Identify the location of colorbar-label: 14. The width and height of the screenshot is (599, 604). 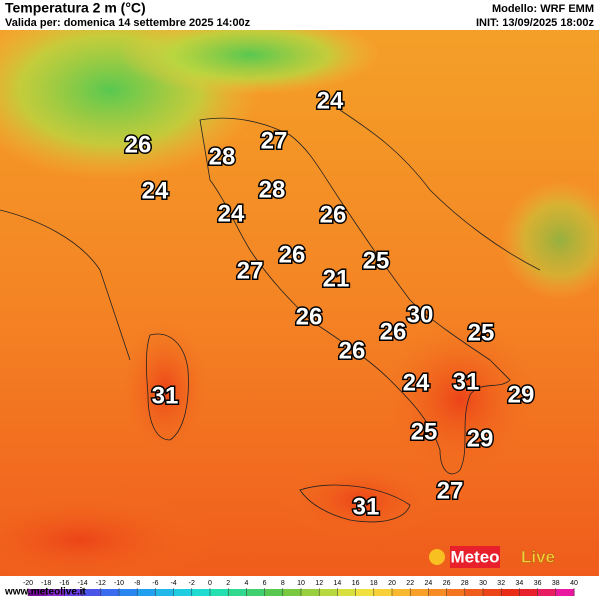
(338, 583).